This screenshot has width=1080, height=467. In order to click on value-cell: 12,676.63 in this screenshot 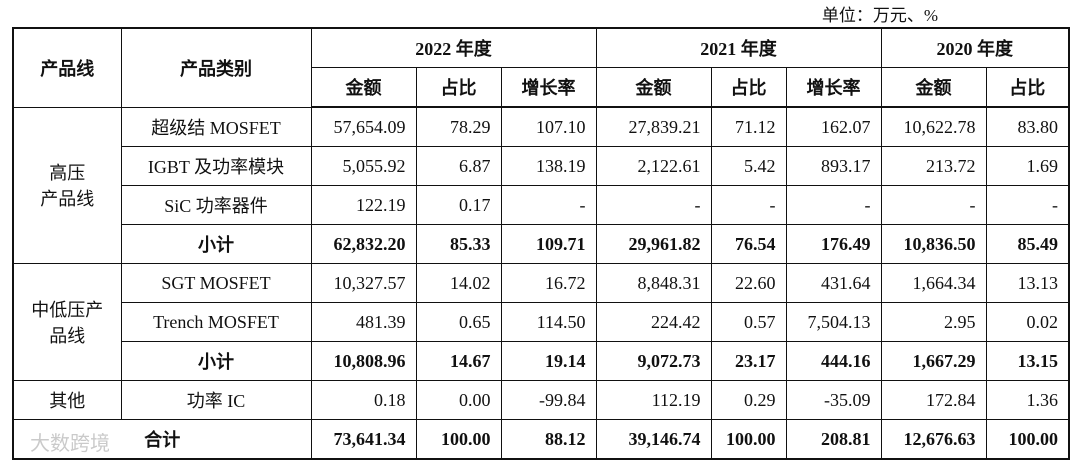, I will do `click(933, 439)`.